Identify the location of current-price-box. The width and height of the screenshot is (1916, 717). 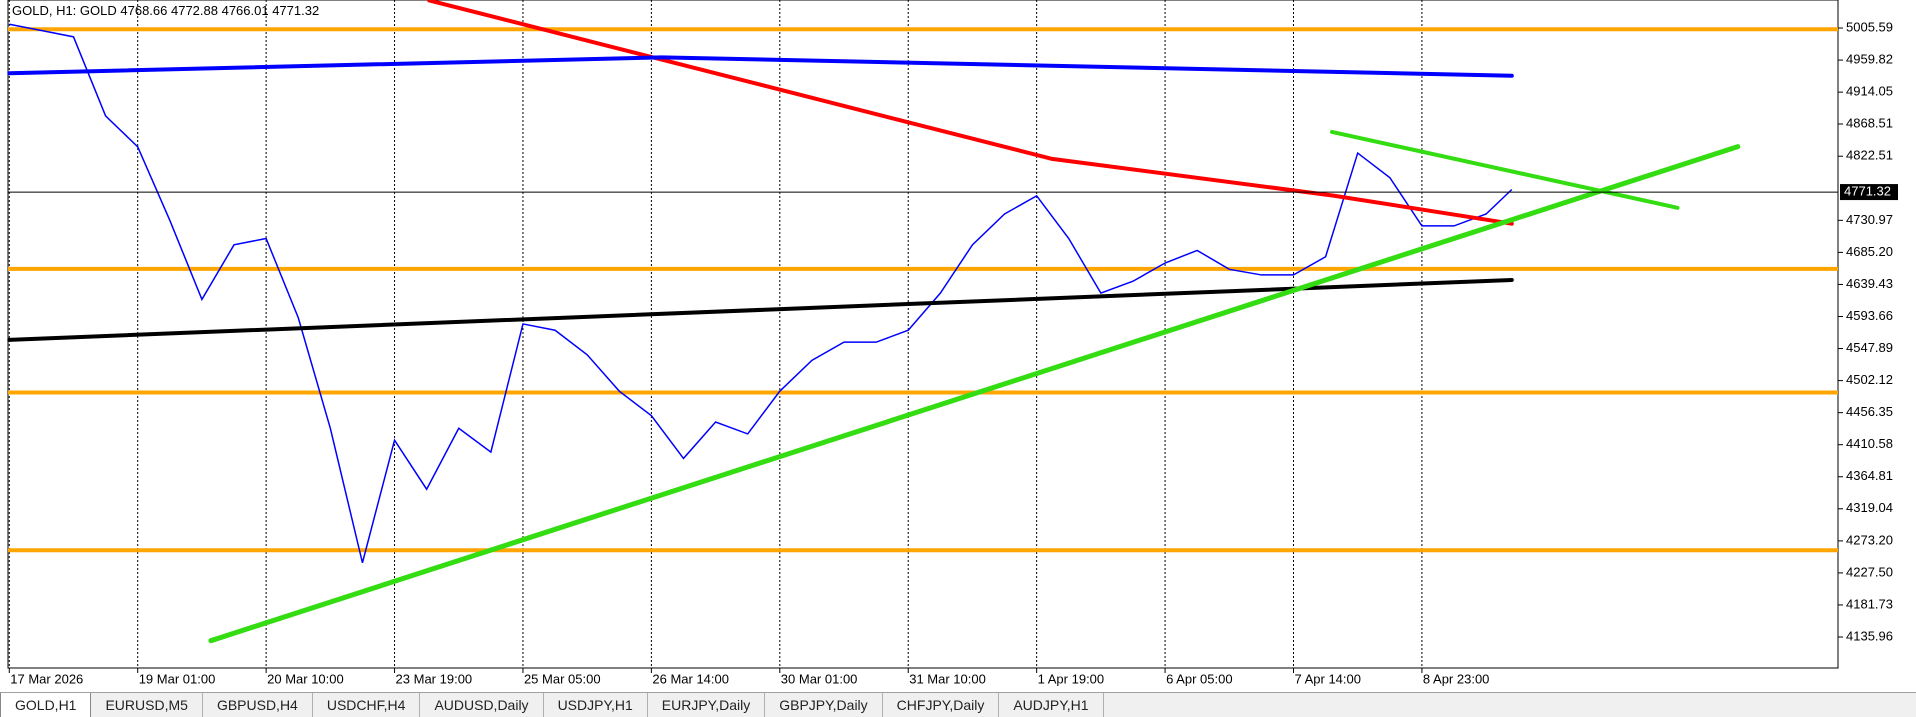
(1869, 192).